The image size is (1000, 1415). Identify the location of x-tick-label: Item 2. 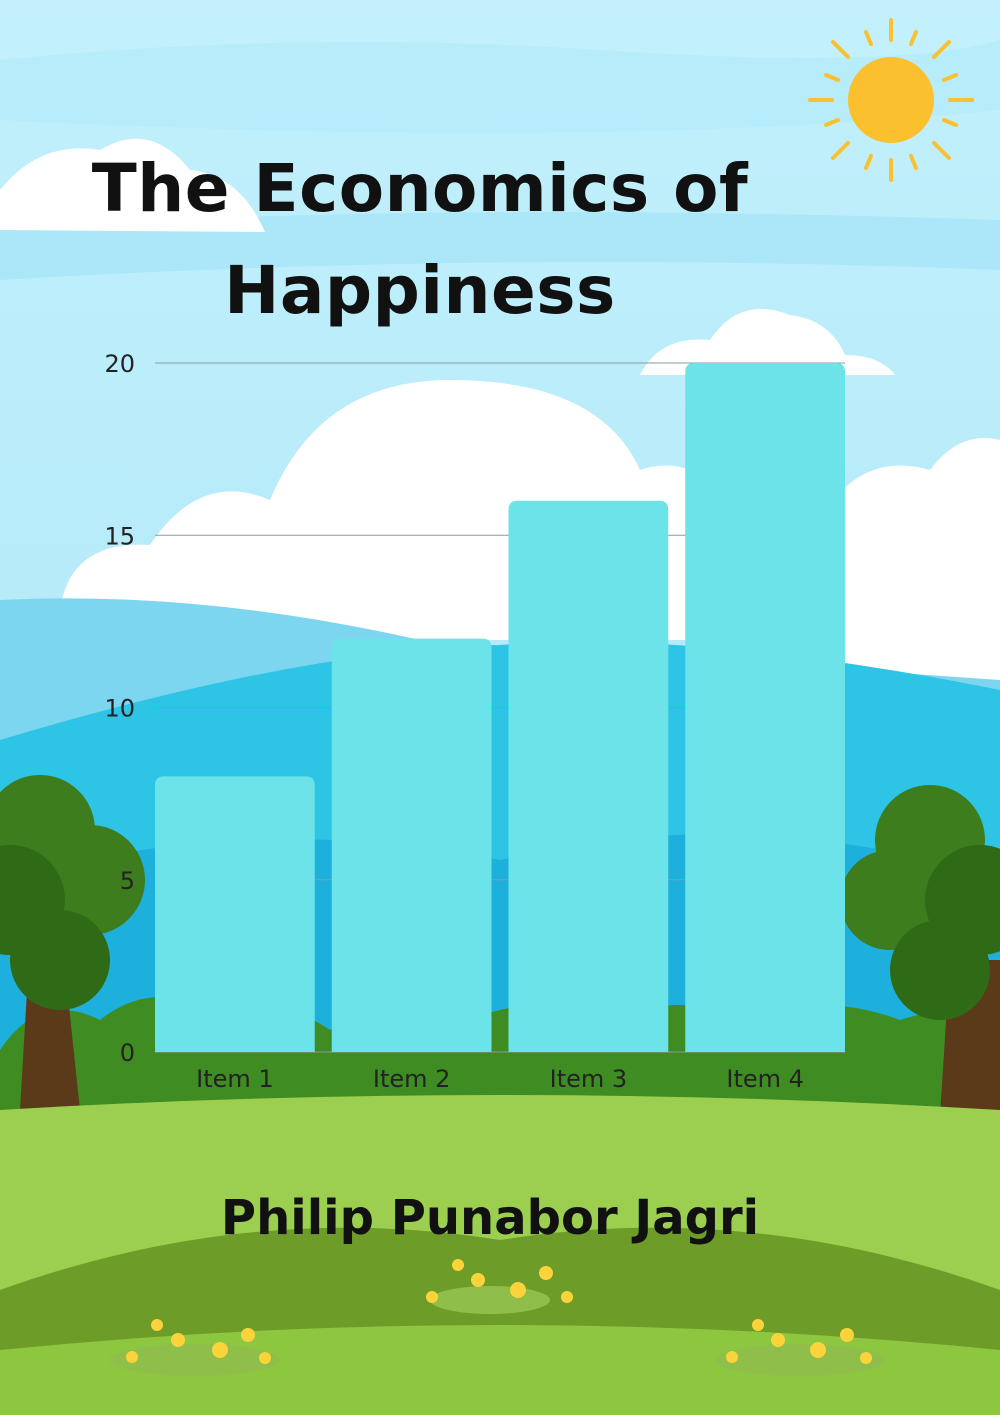
(412, 1079).